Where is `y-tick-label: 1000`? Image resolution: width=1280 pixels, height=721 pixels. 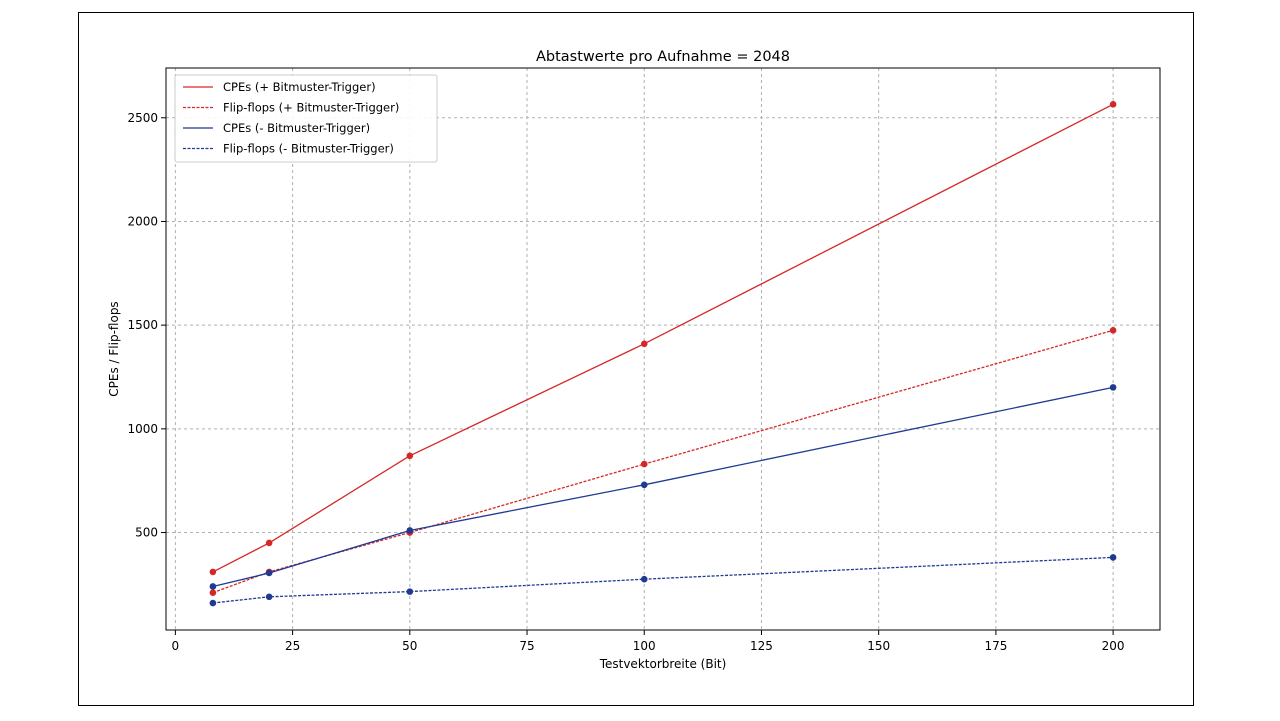
y-tick-label: 1000 is located at coordinates (142, 429).